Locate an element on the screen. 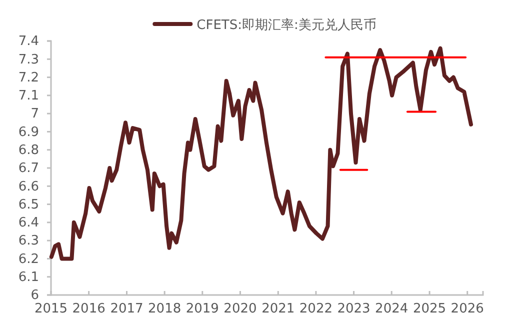  y-tick-label: 6.6 is located at coordinates (28, 186).